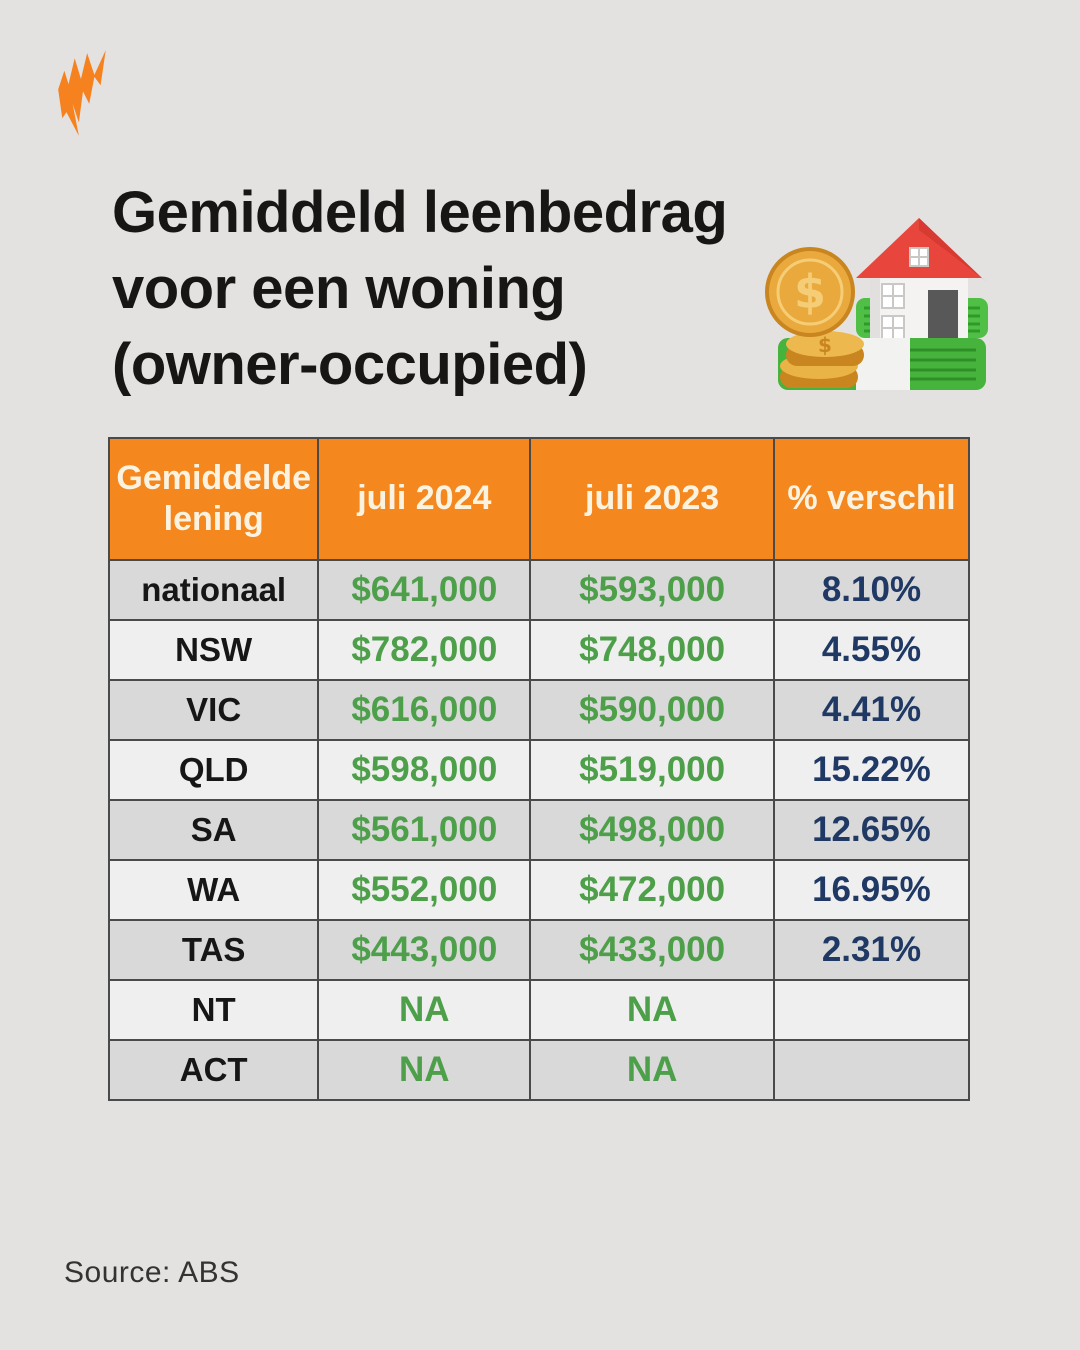 The width and height of the screenshot is (1080, 1350). I want to click on row-label-cell: WA, so click(215, 890).